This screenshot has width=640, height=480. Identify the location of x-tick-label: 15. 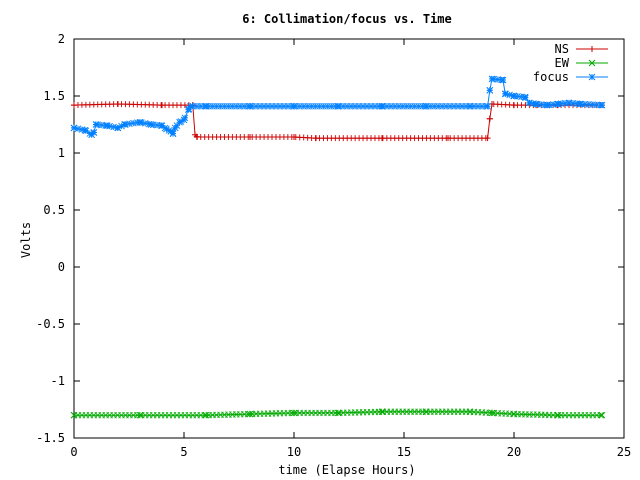
(404, 452).